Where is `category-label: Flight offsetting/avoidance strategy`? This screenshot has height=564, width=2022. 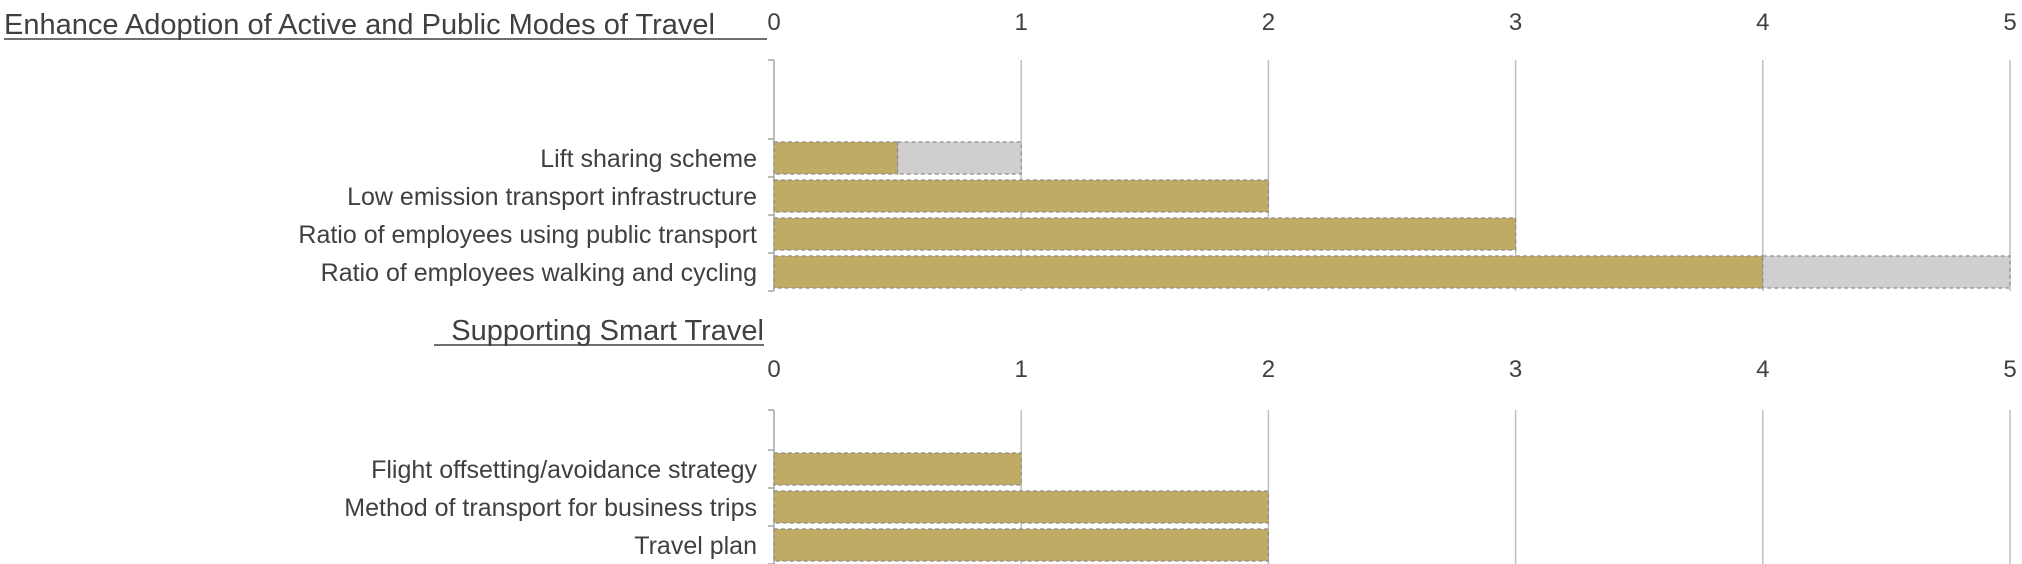
category-label: Flight offsetting/avoidance strategy is located at coordinates (564, 470).